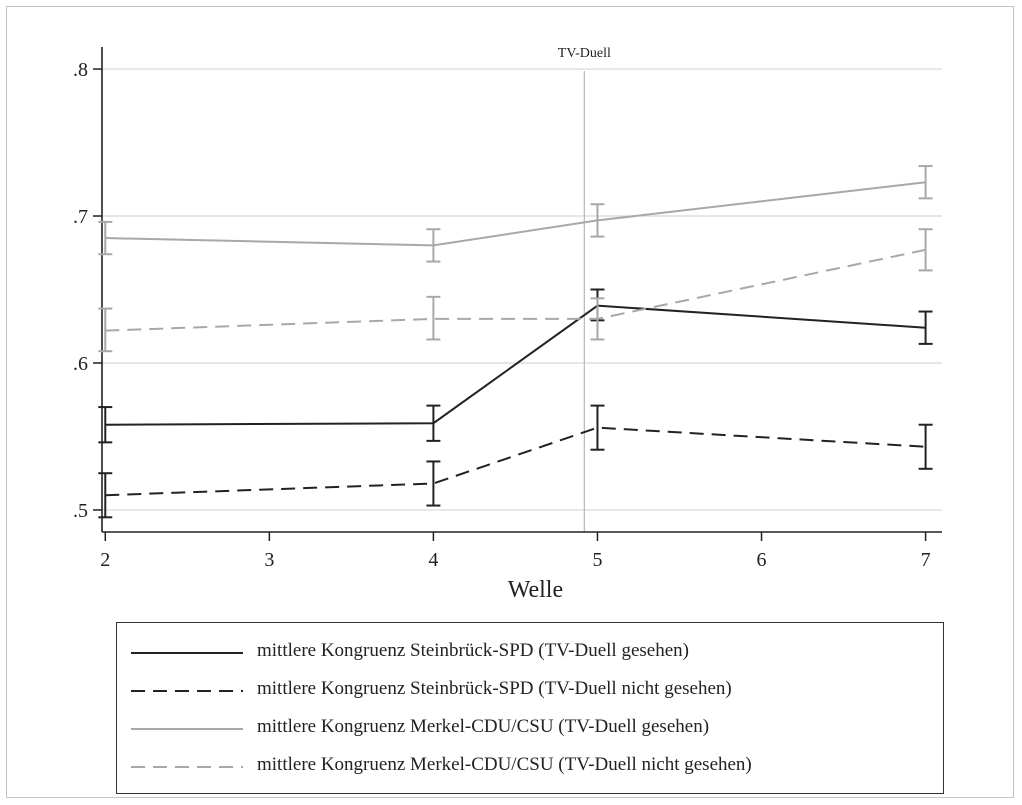  Describe the element at coordinates (80, 70) in the screenshot. I see `y-tick-label: .8` at that location.